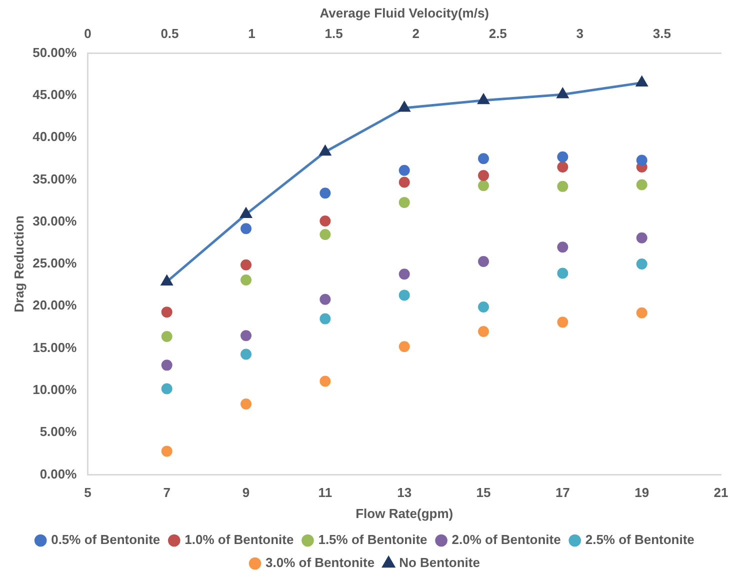 The width and height of the screenshot is (735, 580). I want to click on legend-label: No Bentonite, so click(439, 562).